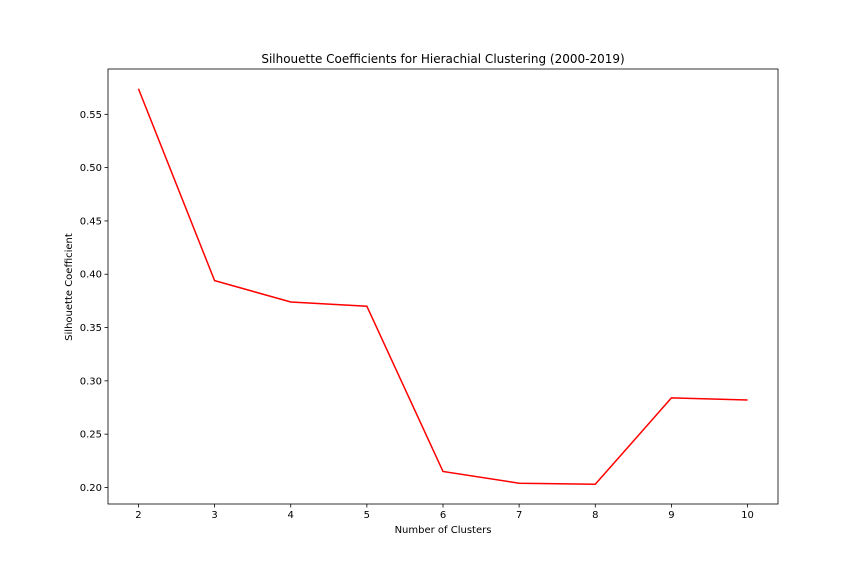 The height and width of the screenshot is (576, 864). Describe the element at coordinates (91, 328) in the screenshot. I see `y-tick-label-3: 0.35` at that location.